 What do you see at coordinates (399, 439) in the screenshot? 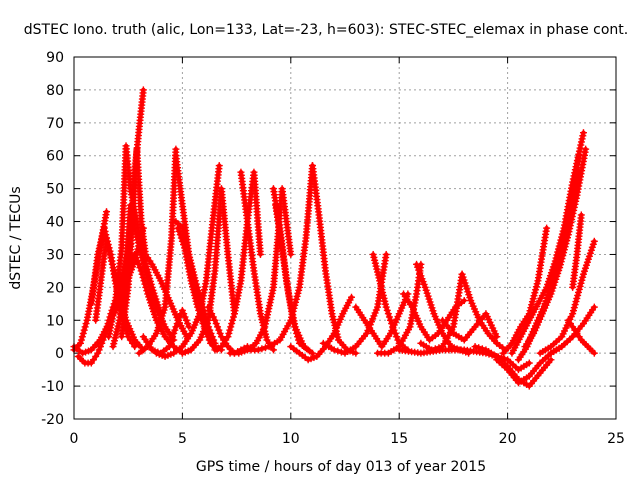
I see `x-tick-label: 15` at bounding box center [399, 439].